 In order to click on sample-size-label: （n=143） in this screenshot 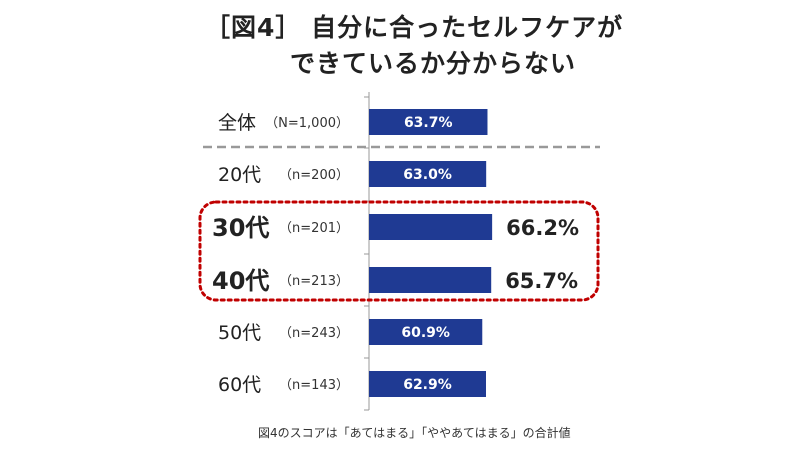, I will do `click(314, 385)`.